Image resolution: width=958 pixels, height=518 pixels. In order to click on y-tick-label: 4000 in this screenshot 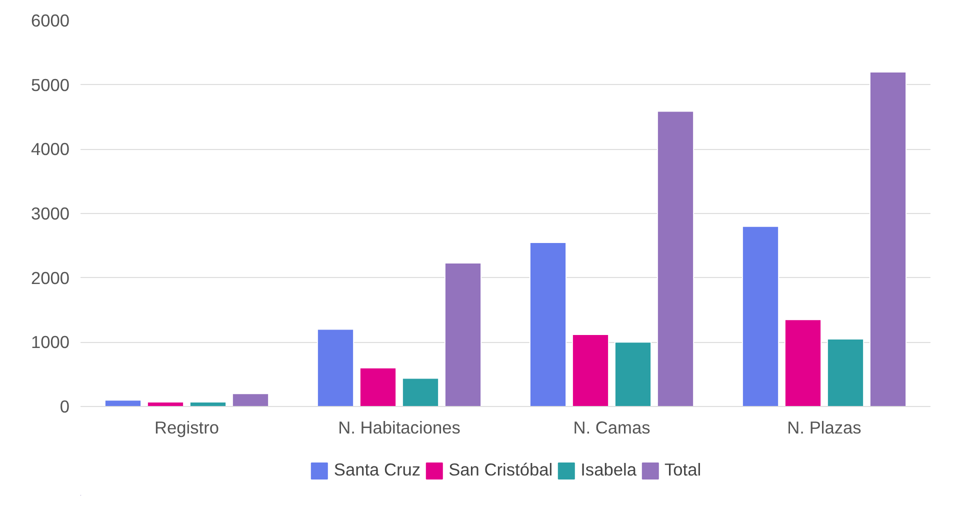, I will do `click(50, 149)`.